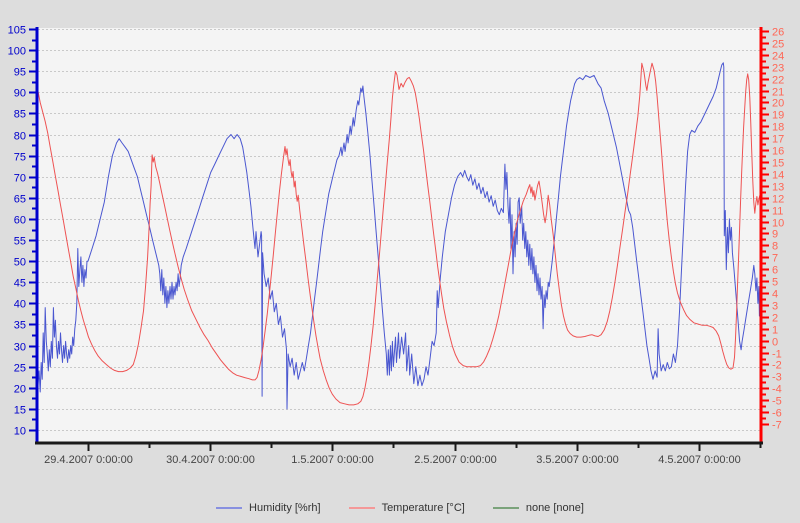 The height and width of the screenshot is (523, 800). Describe the element at coordinates (20, 94) in the screenshot. I see `y-left-tick-label: 90` at that location.